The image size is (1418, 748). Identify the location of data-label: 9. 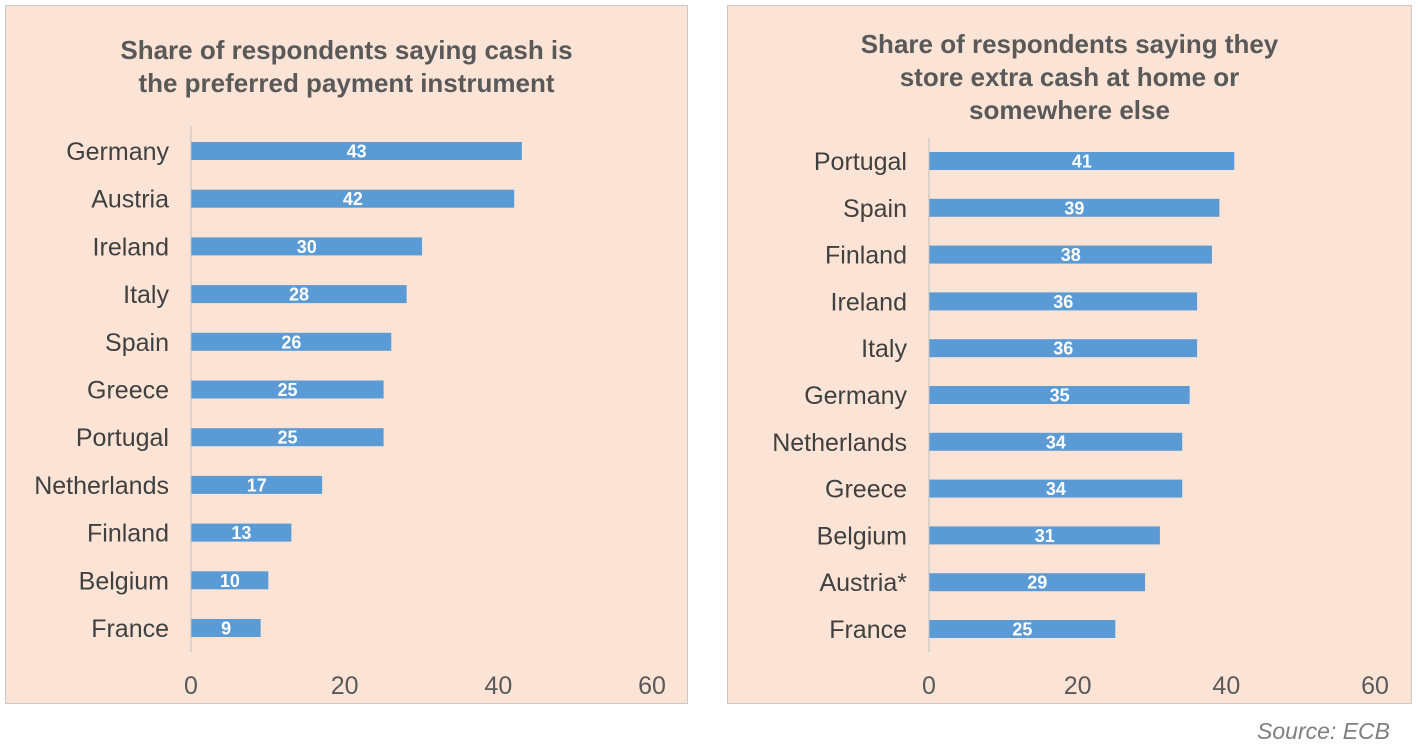
(226, 629).